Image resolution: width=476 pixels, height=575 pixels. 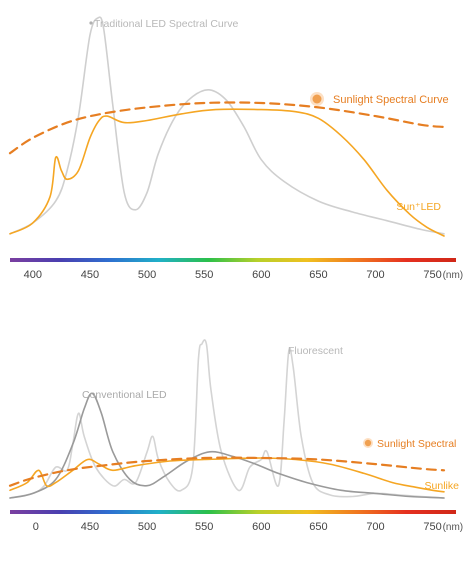 What do you see at coordinates (442, 486) in the screenshot?
I see `series-label: Sunlike` at bounding box center [442, 486].